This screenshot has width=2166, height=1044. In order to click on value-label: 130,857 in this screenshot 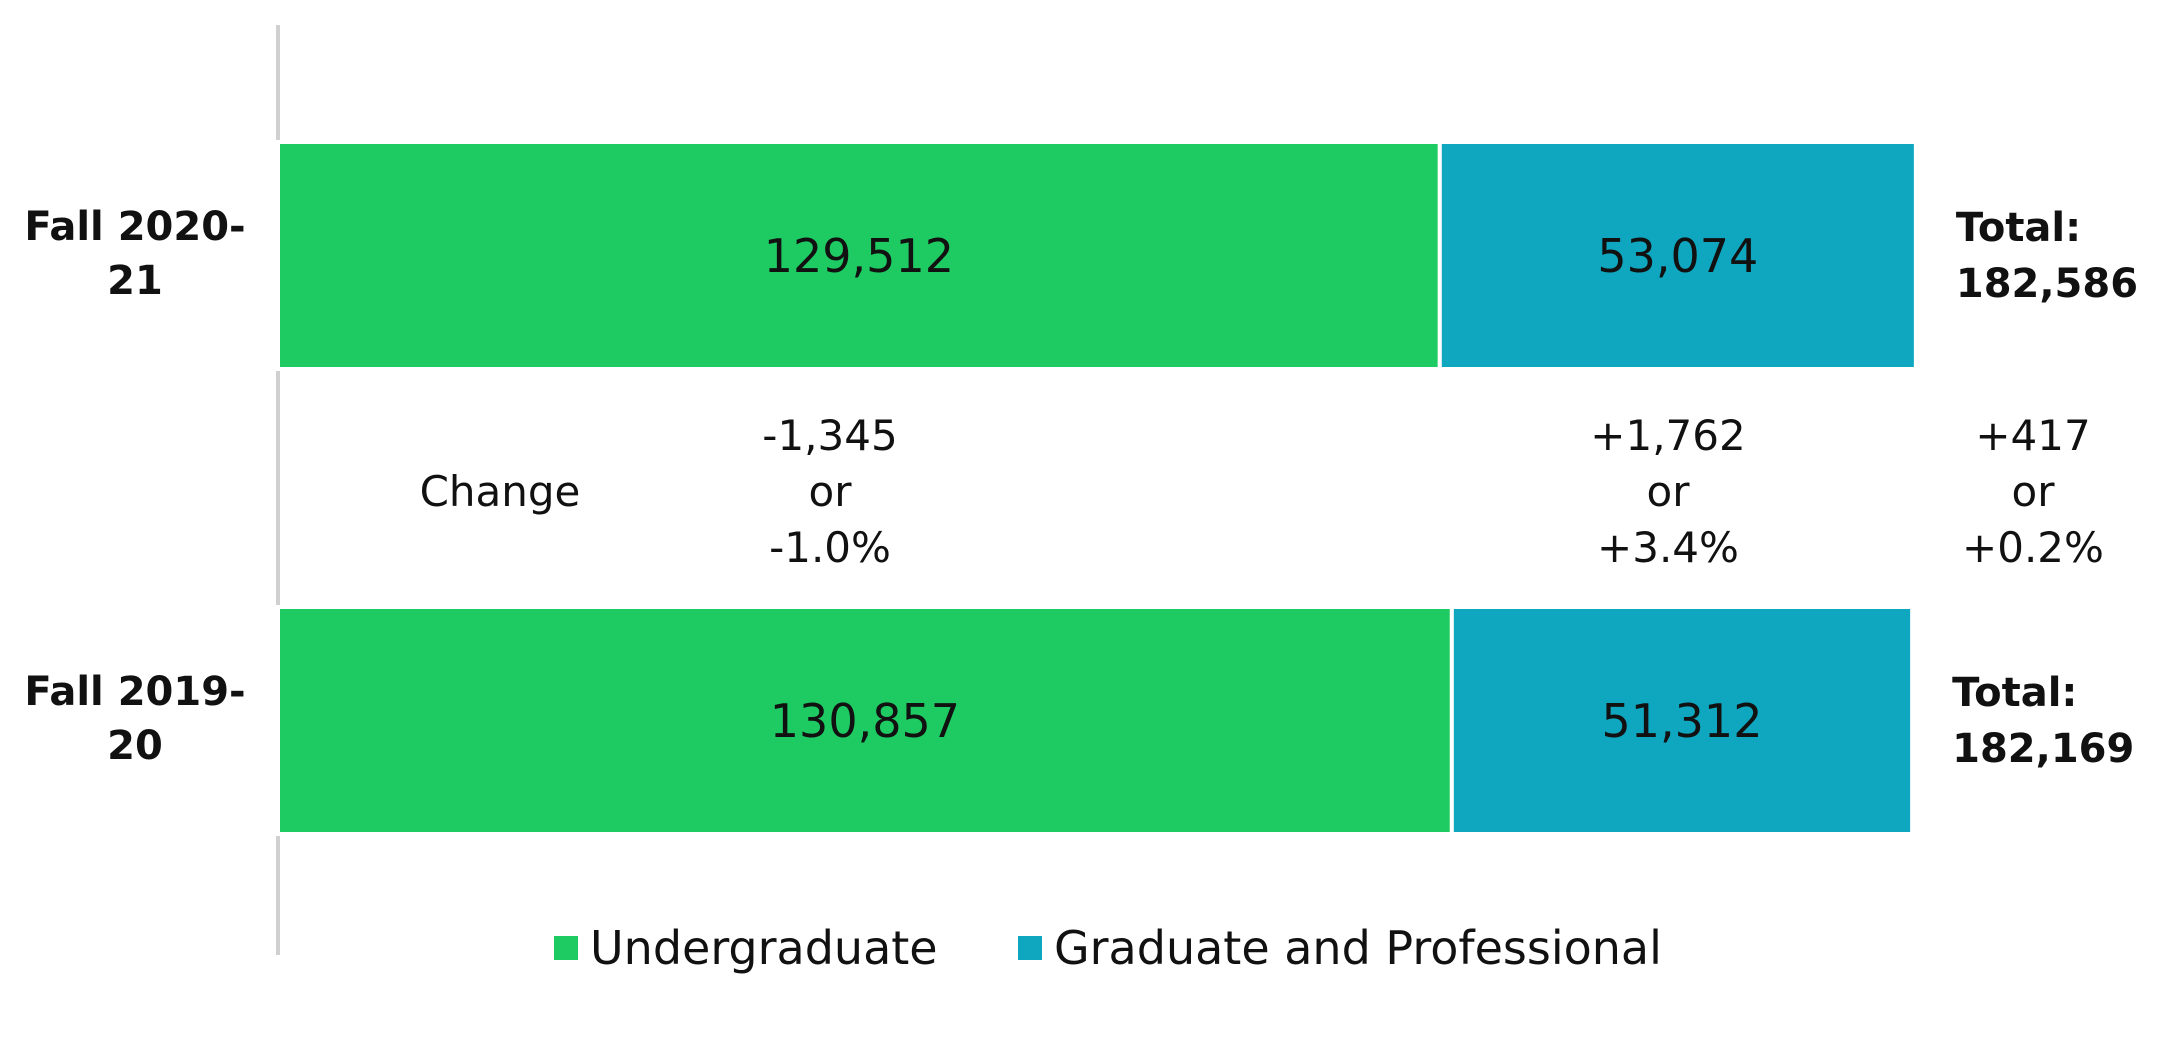, I will do `click(865, 720)`.